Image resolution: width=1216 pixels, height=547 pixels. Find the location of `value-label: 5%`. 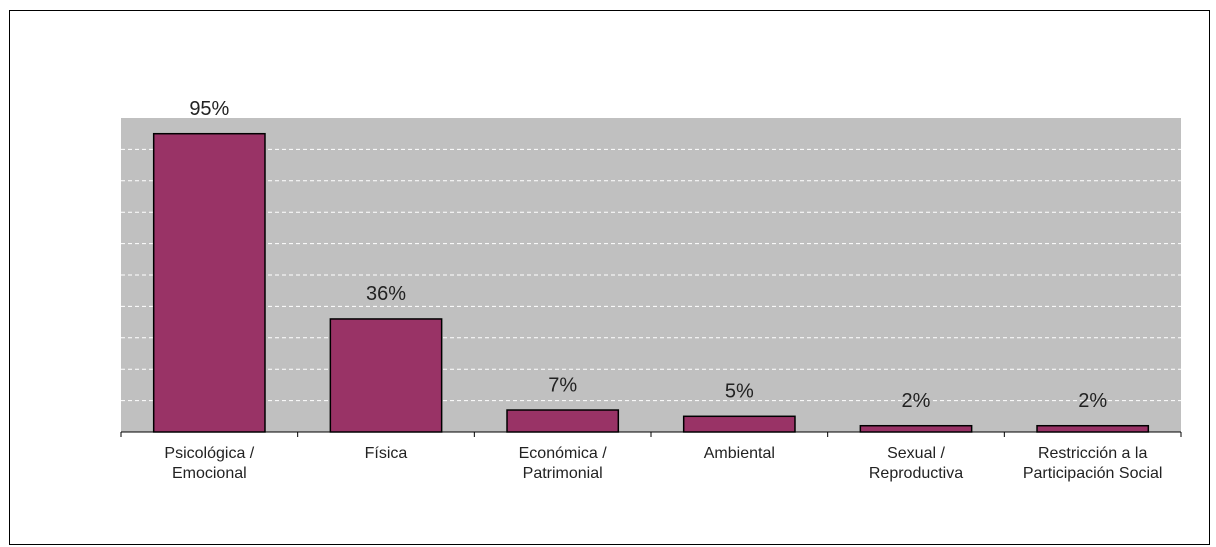

value-label: 5% is located at coordinates (739, 392).